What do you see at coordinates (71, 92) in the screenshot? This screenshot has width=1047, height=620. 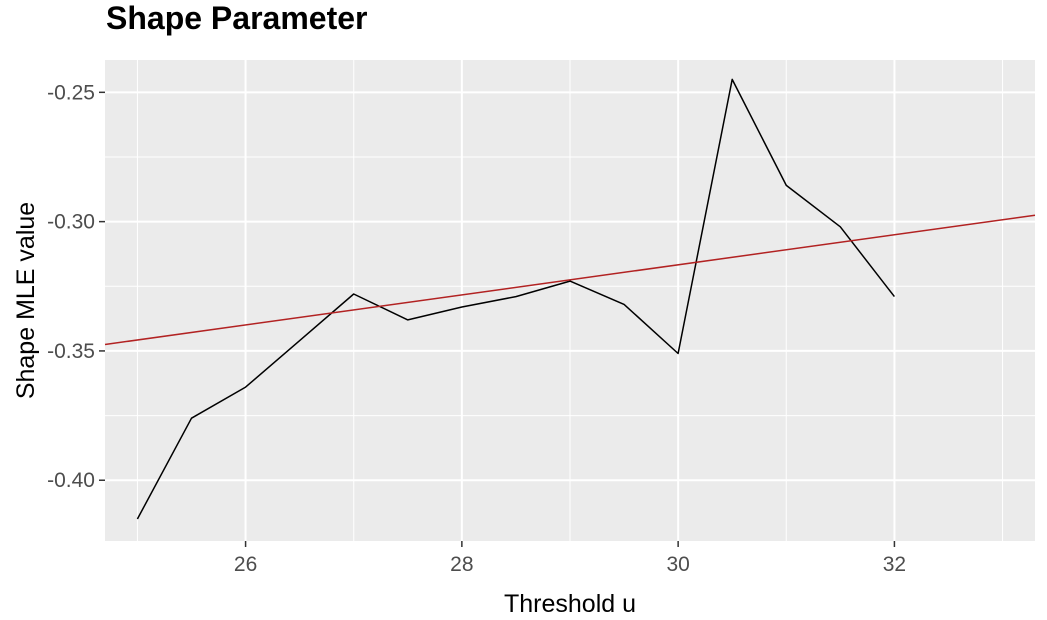 I see `y-tick-label: -0.25` at bounding box center [71, 92].